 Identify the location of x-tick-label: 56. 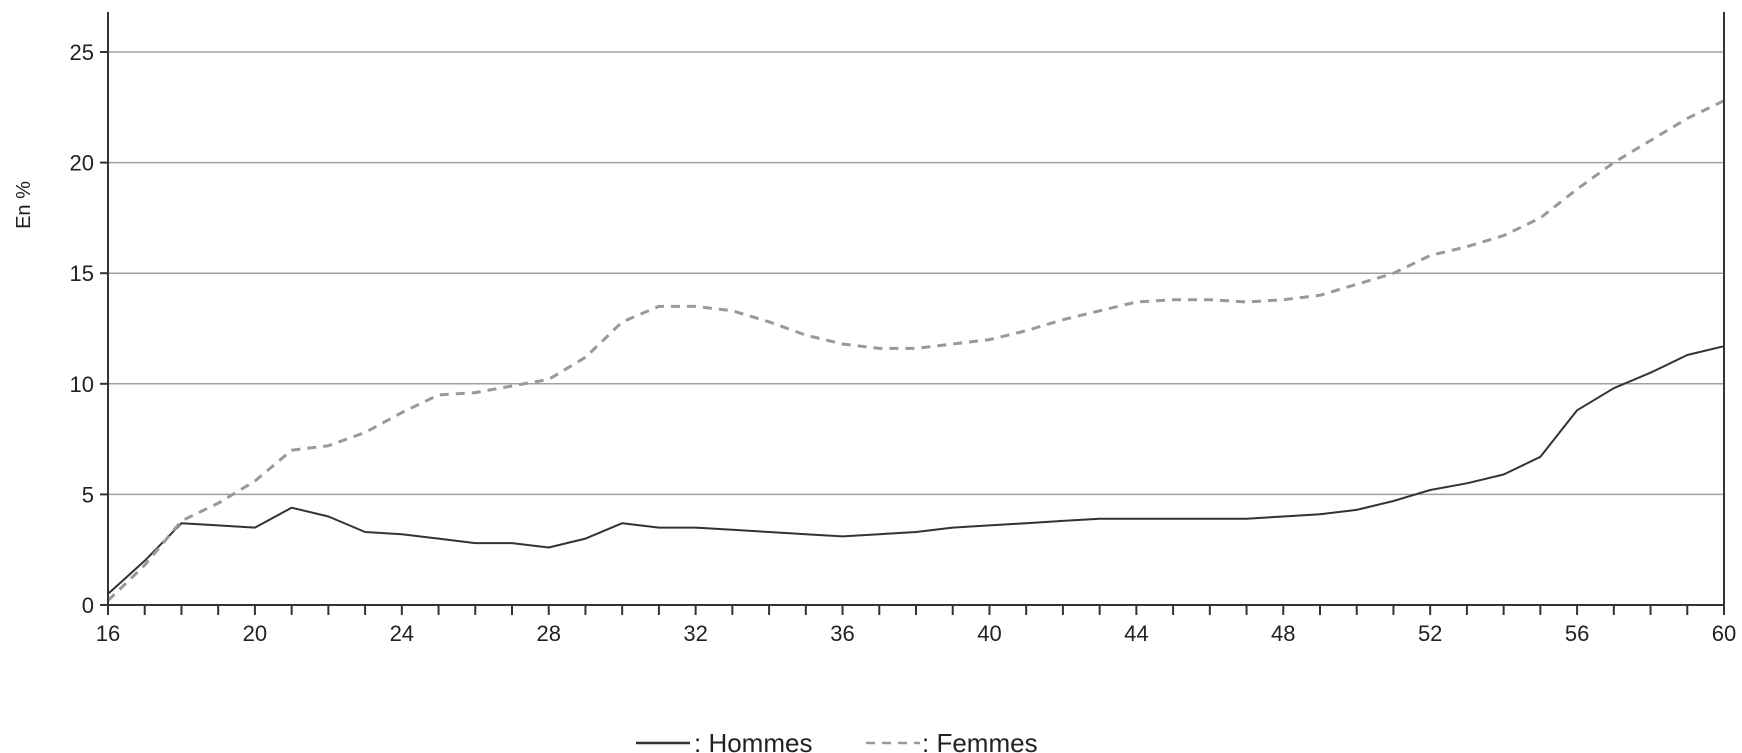
(1577, 633).